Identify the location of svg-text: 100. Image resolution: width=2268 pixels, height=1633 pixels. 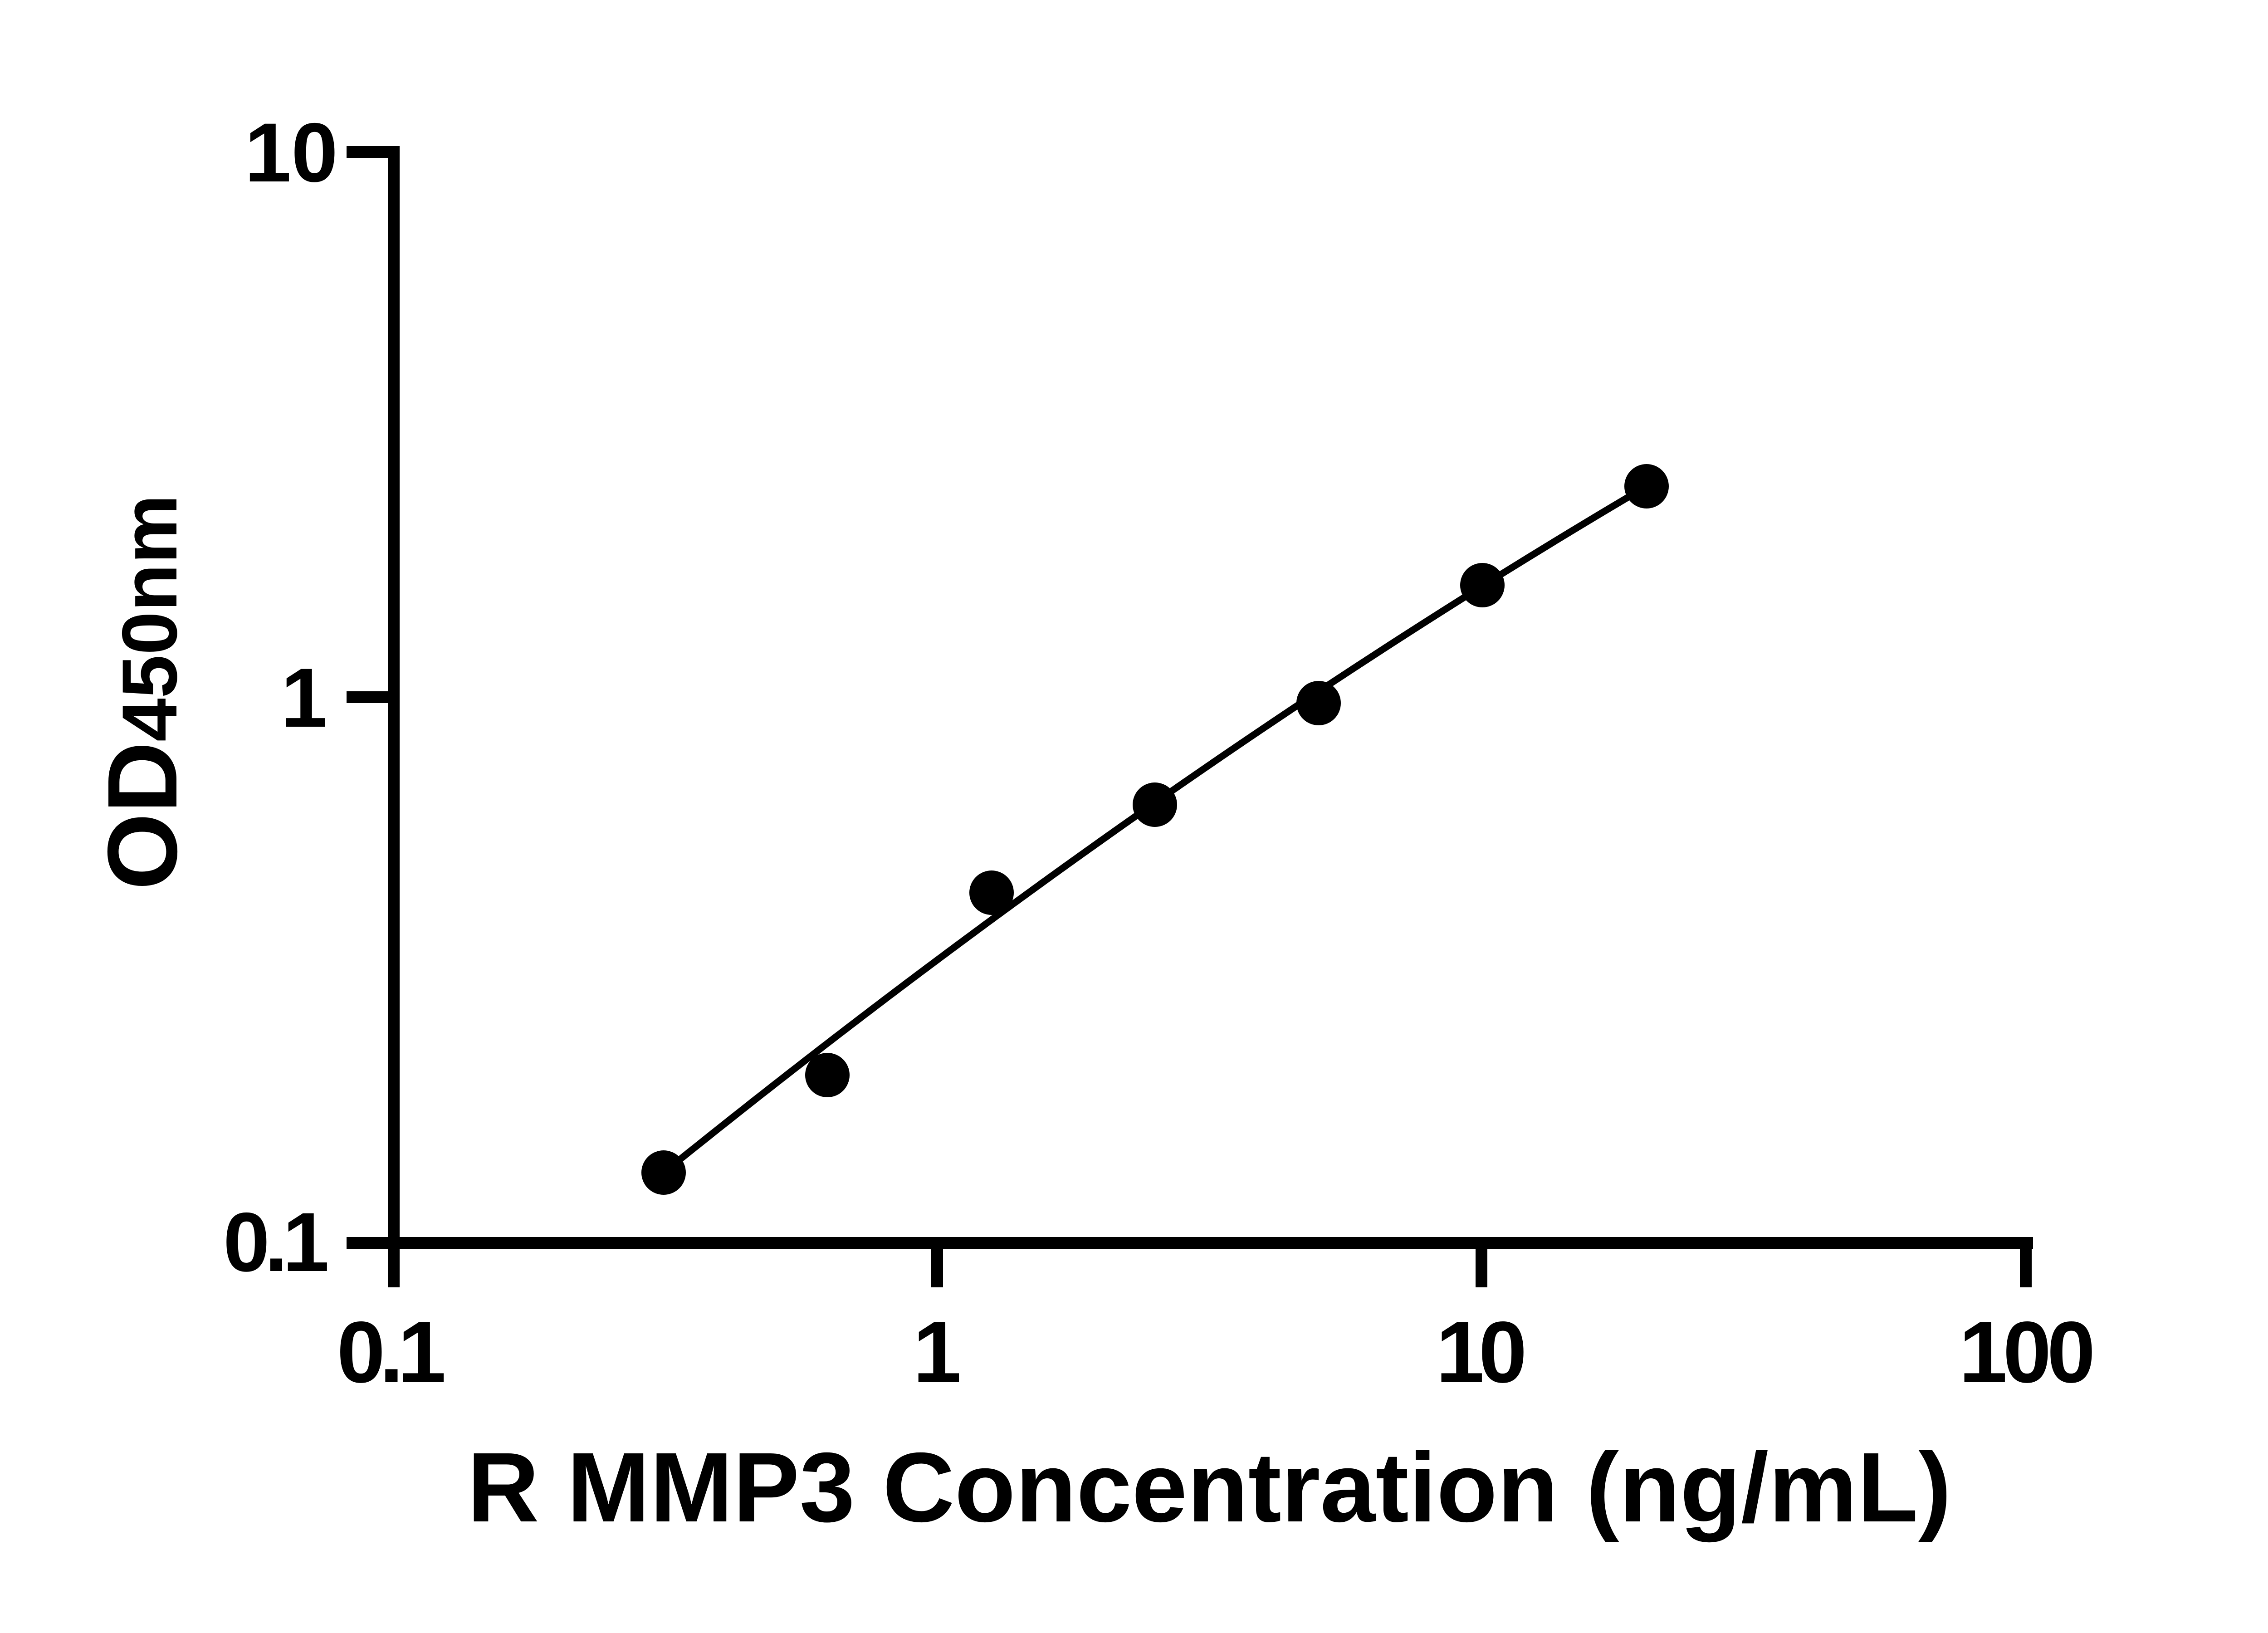
(2028, 1352).